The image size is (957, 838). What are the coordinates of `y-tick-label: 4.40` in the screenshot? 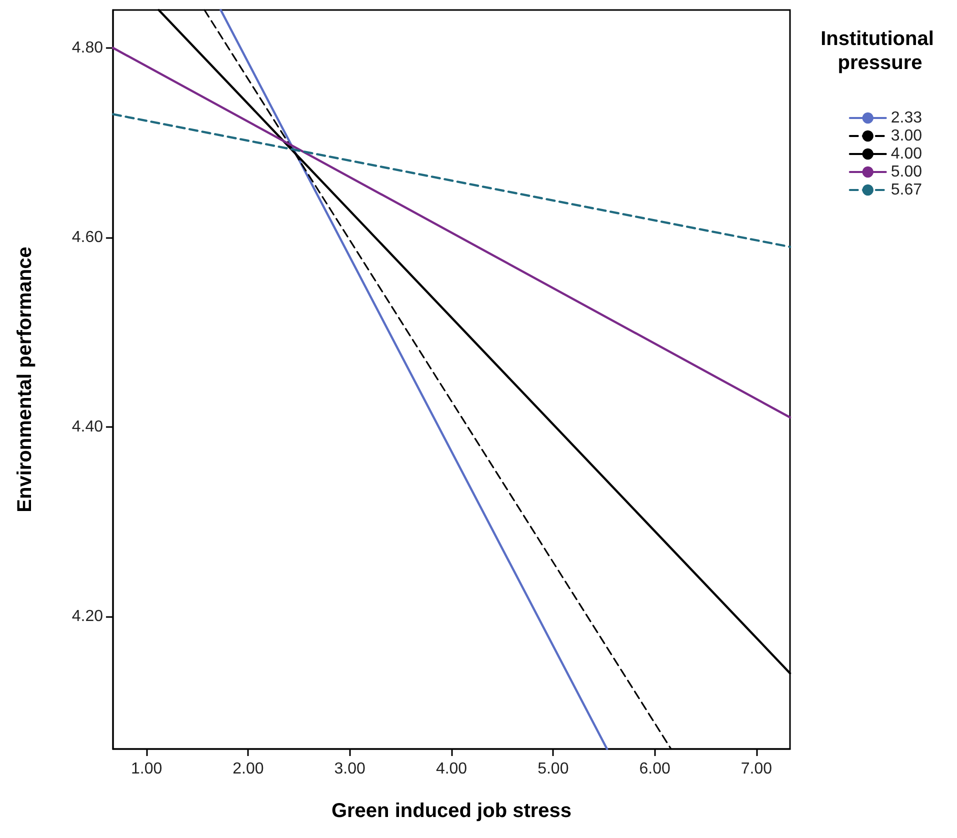 It's located at (88, 427).